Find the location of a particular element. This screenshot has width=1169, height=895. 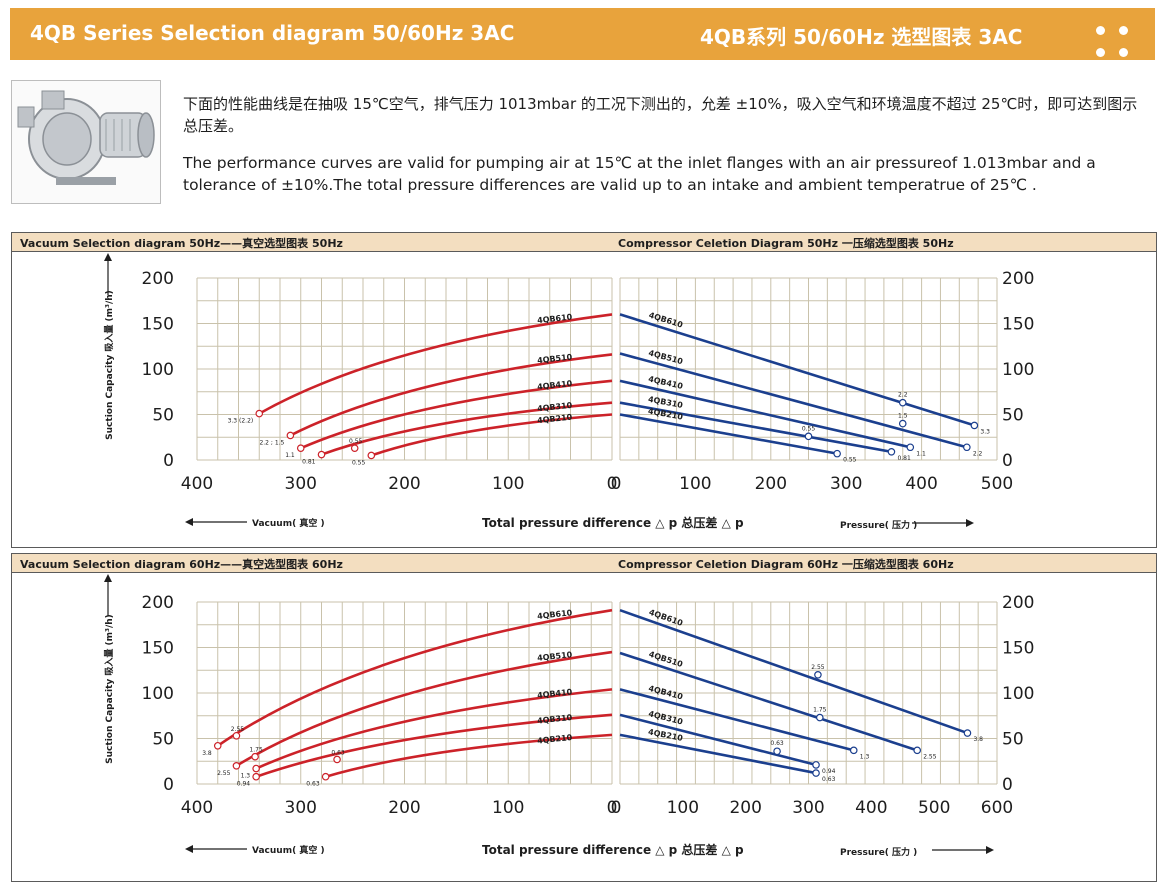

x-tick-label-pressure: 100 is located at coordinates (683, 808).